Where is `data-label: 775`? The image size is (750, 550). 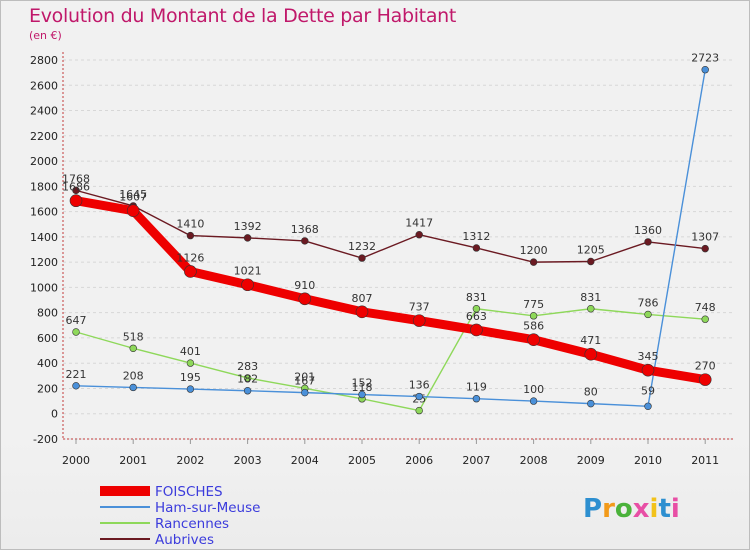 data-label: 775 is located at coordinates (533, 304).